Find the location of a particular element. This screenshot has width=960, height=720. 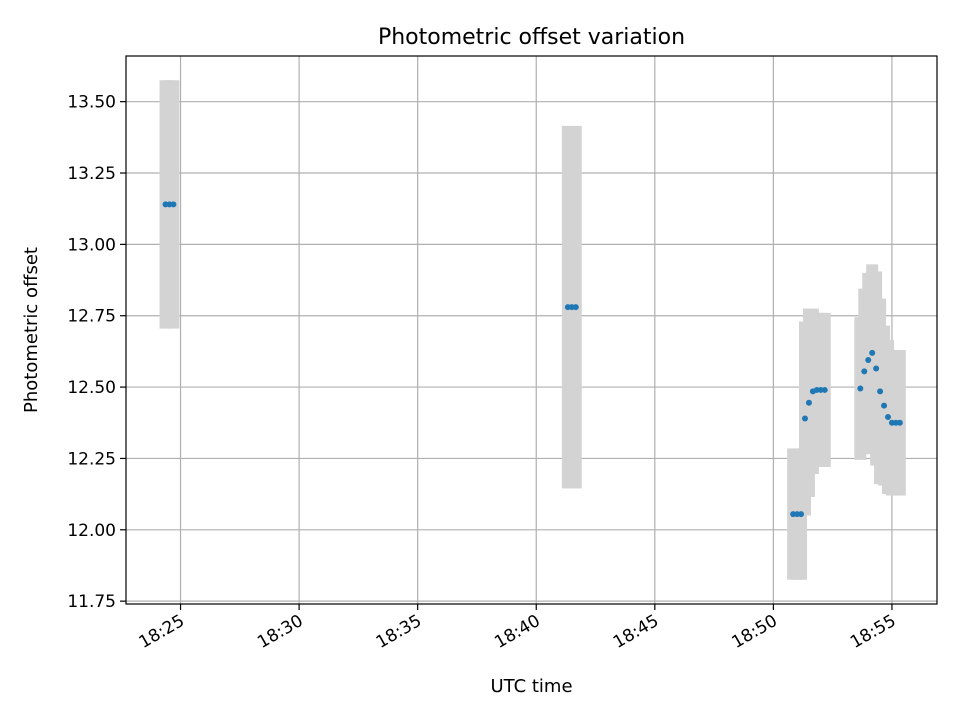

chart-title: Photometric offset variation is located at coordinates (531, 37).